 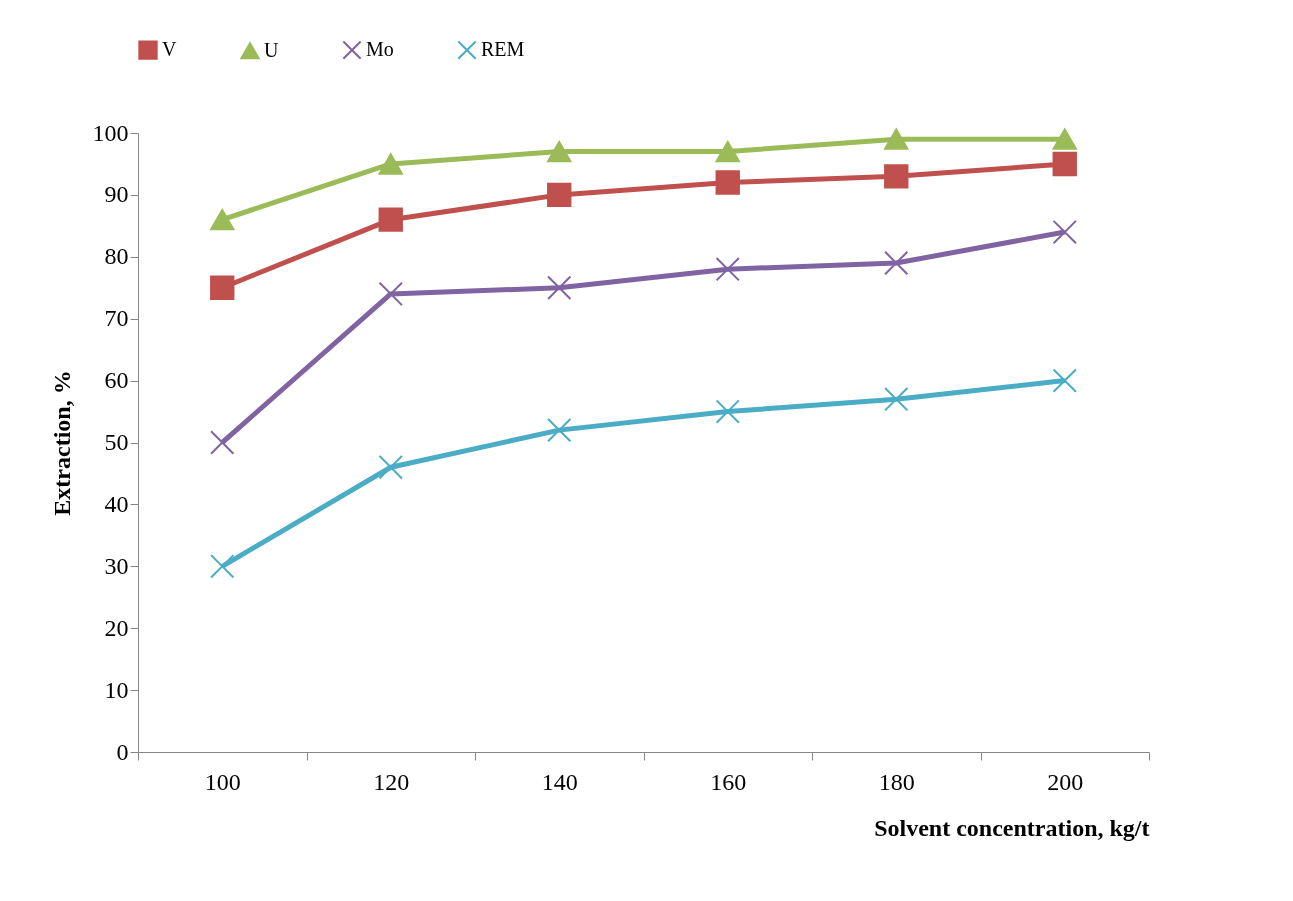 I want to click on y-tick-label: 40, so click(x=116, y=503).